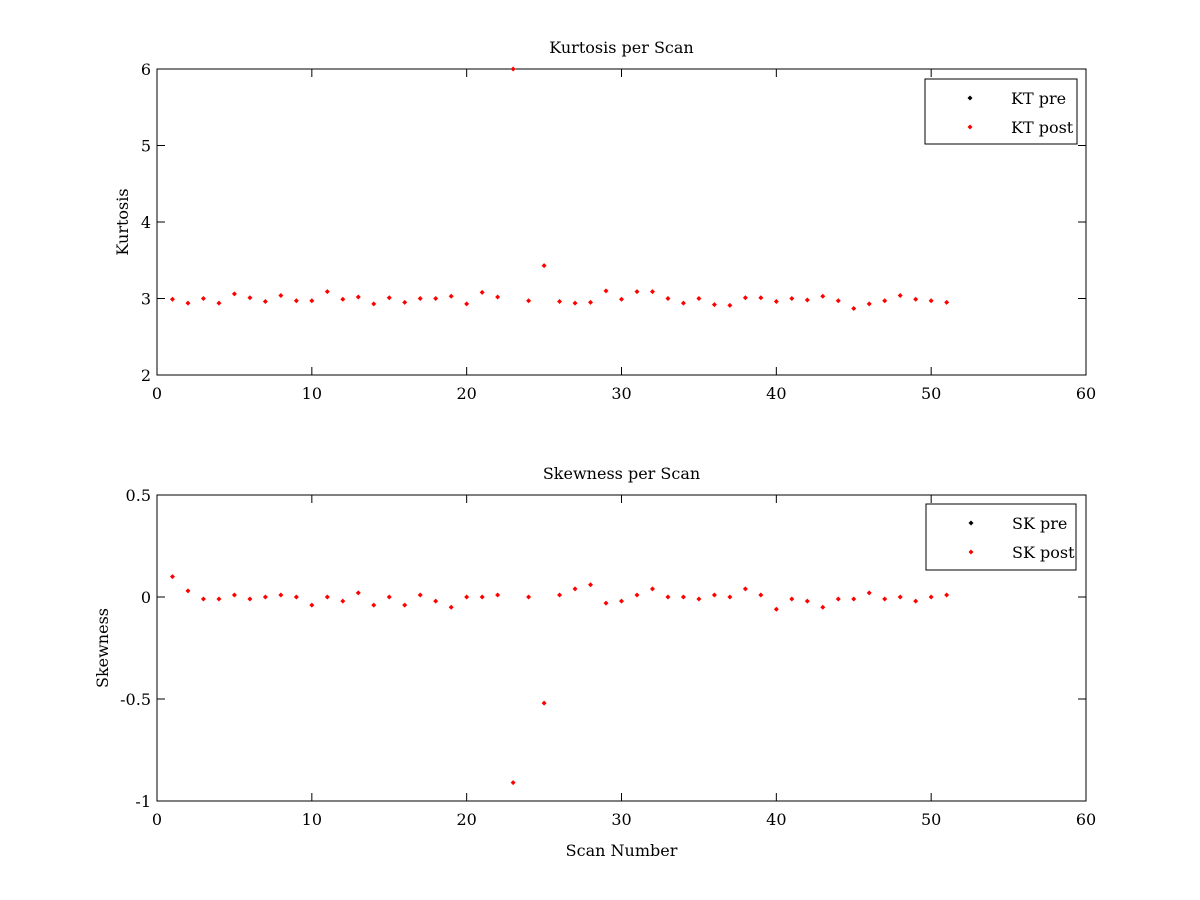  Describe the element at coordinates (146, 299) in the screenshot. I see `y-tick-label: 3` at that location.